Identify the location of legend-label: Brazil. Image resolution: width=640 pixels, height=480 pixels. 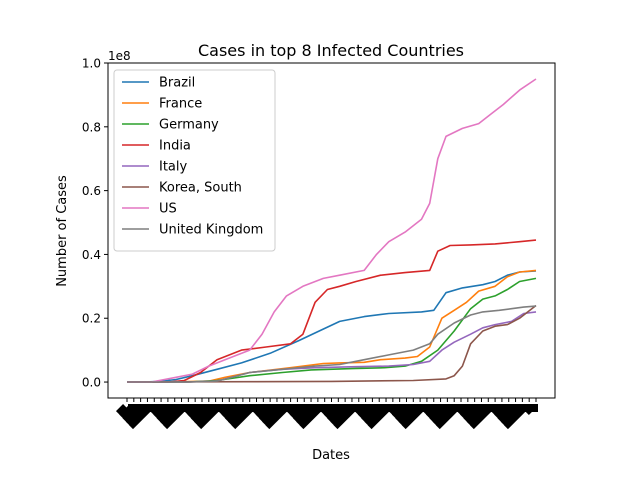
(177, 83).